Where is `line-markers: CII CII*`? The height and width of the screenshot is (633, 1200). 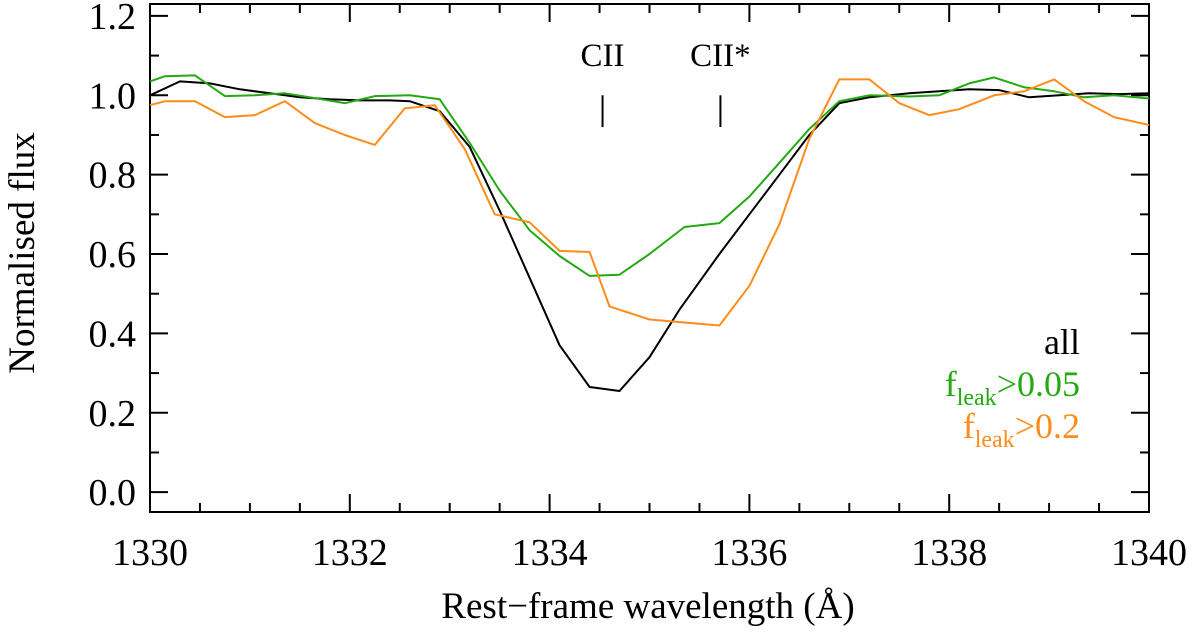 line-markers: CII CII* is located at coordinates (666, 83).